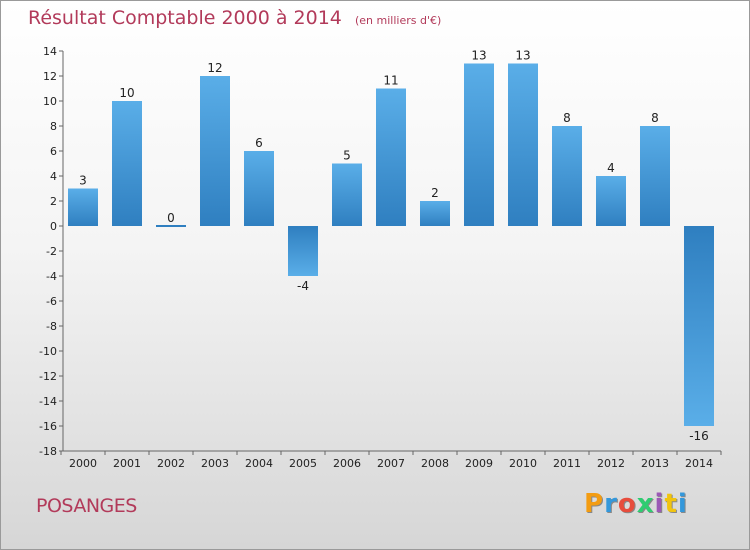 This screenshot has width=750, height=550. I want to click on x-tick-label: 2007, so click(391, 463).